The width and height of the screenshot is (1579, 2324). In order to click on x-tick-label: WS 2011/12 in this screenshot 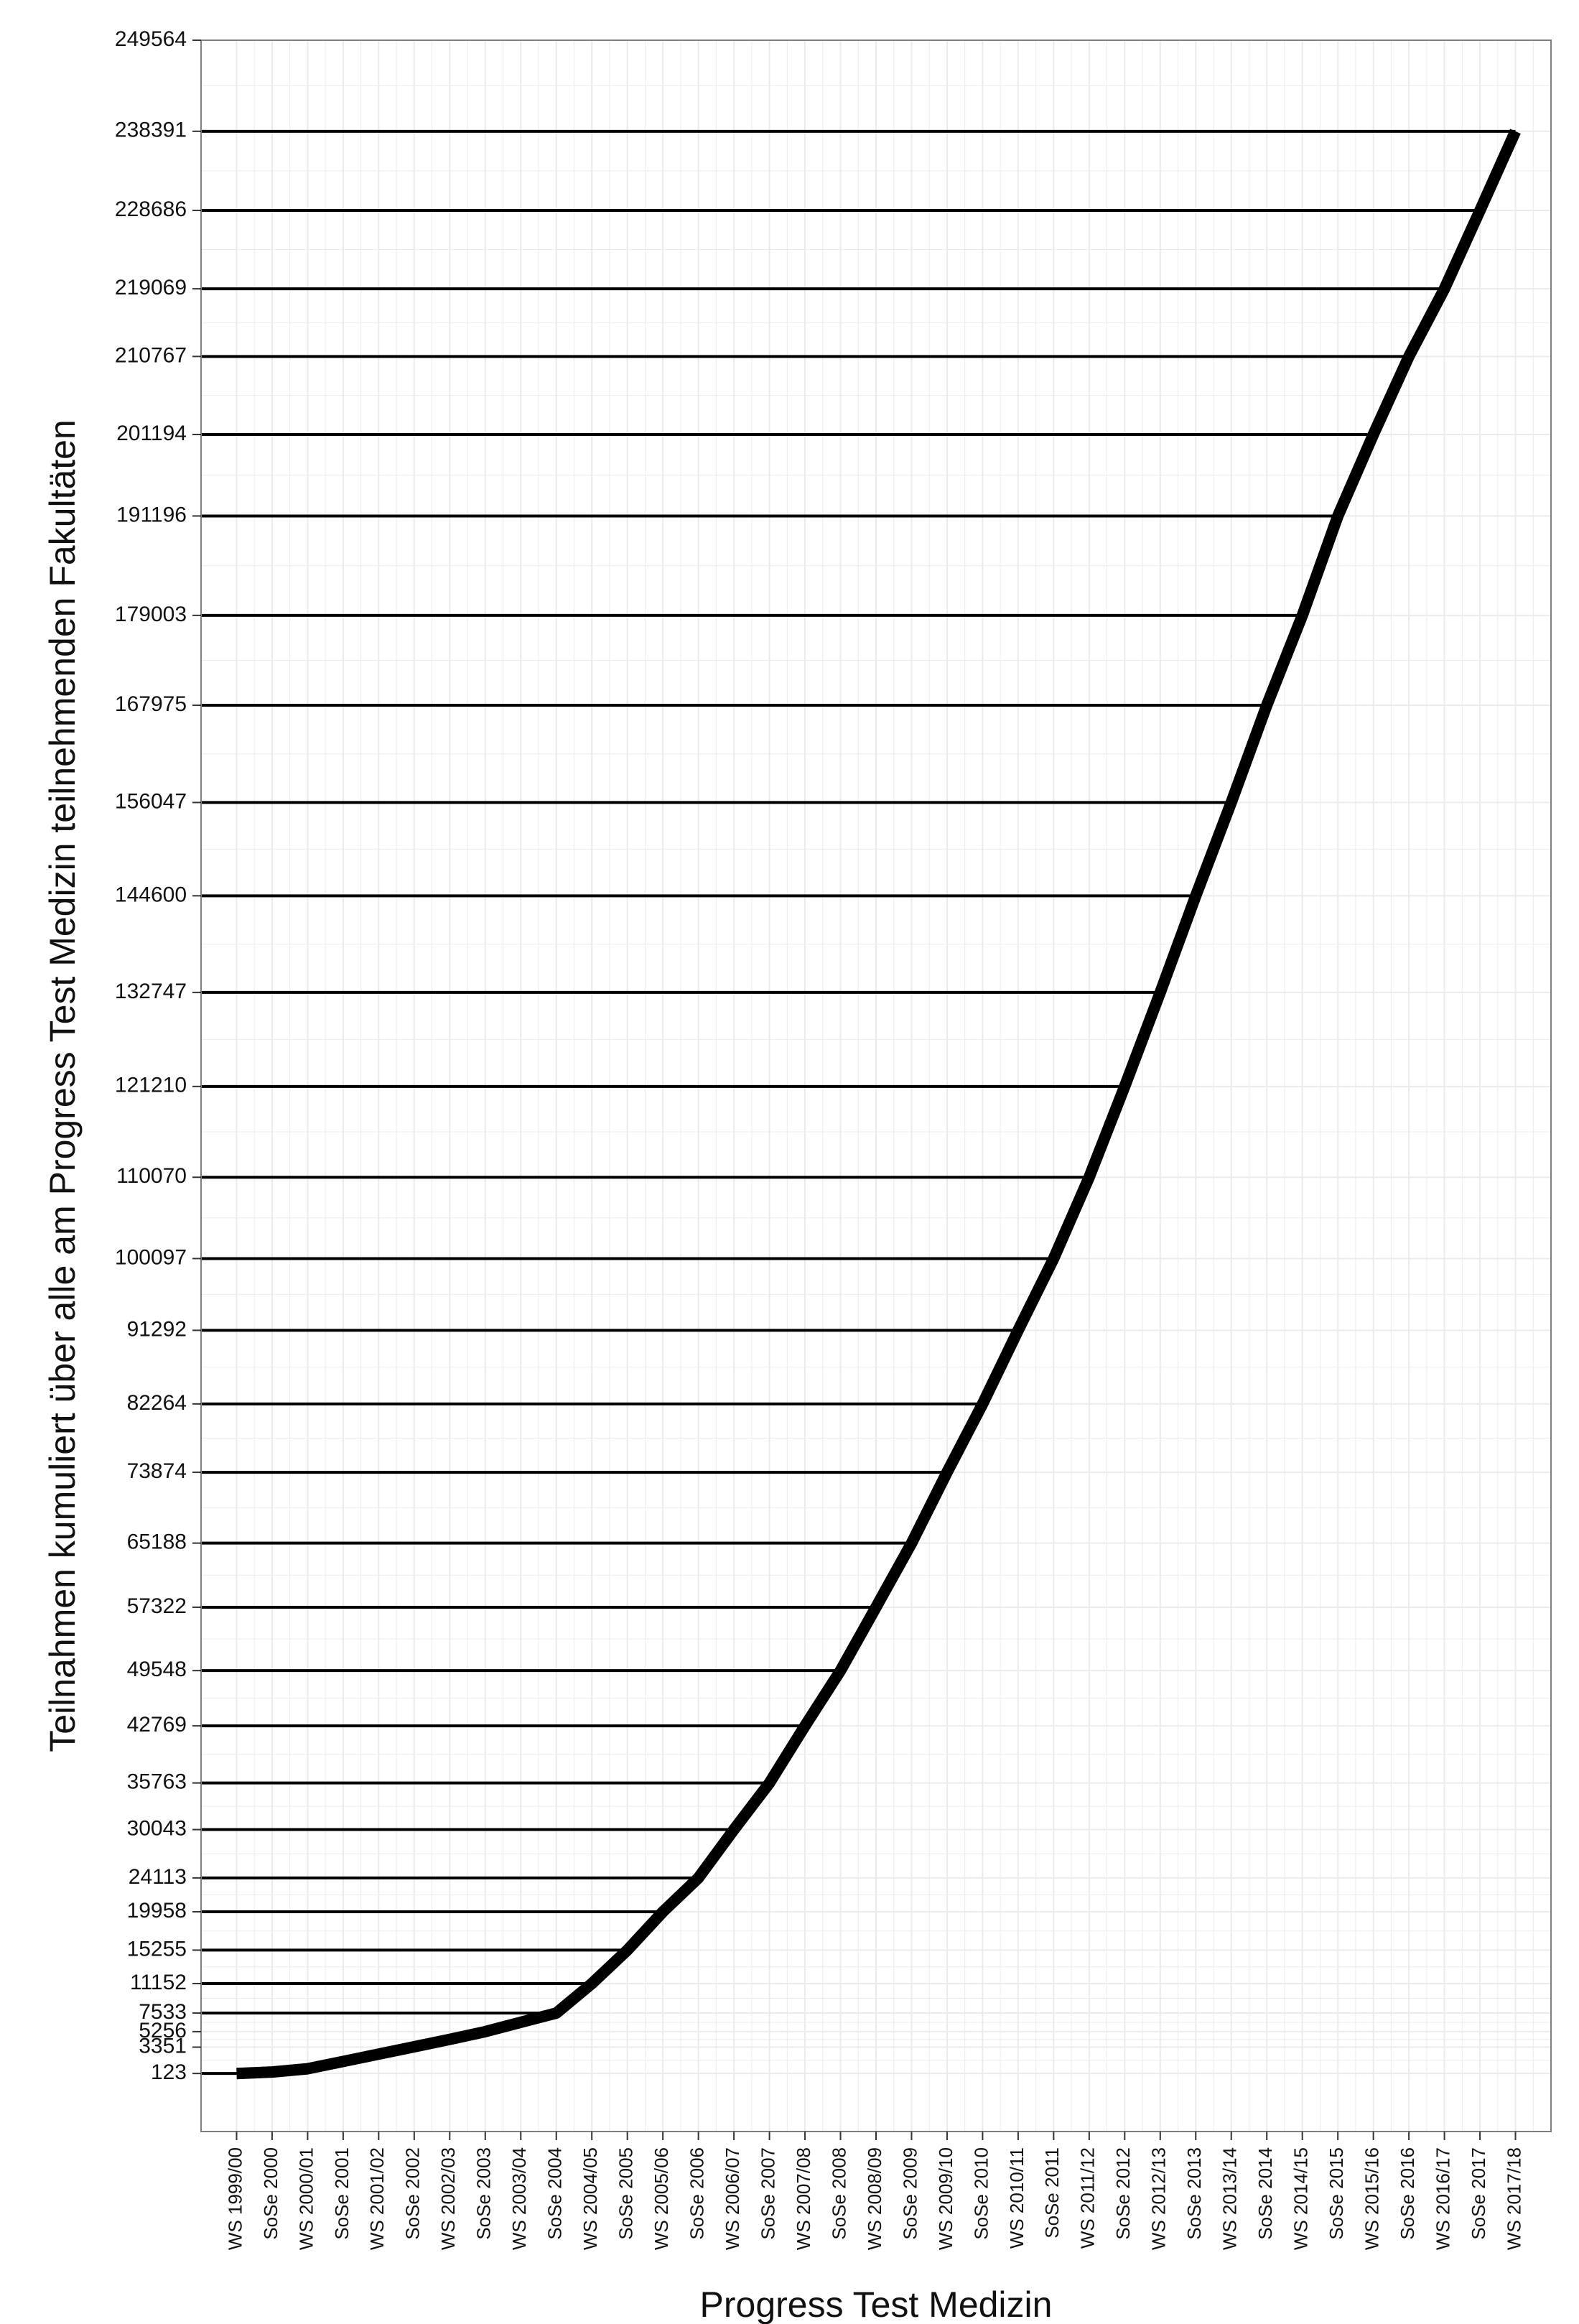, I will do `click(1088, 2198)`.